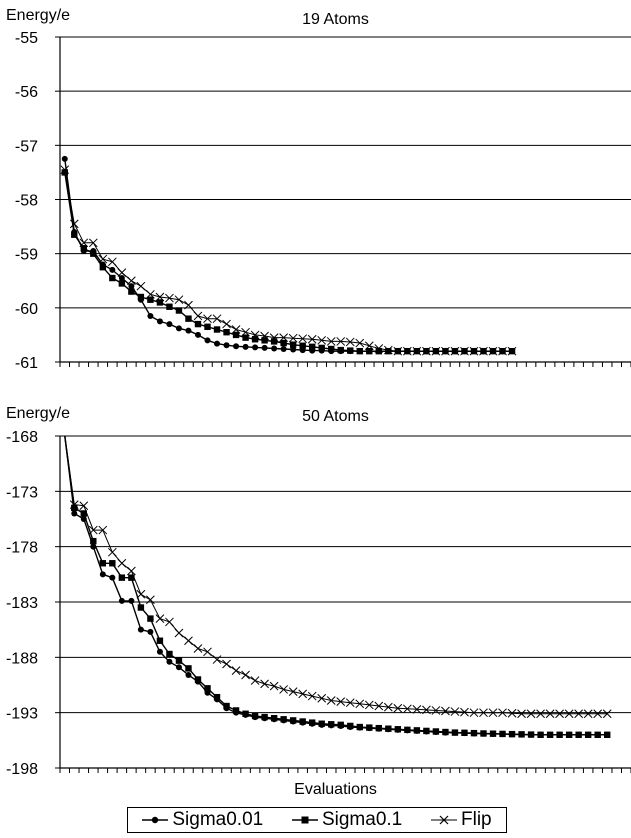  I want to click on legend-item-flip: Flip, so click(461, 820).